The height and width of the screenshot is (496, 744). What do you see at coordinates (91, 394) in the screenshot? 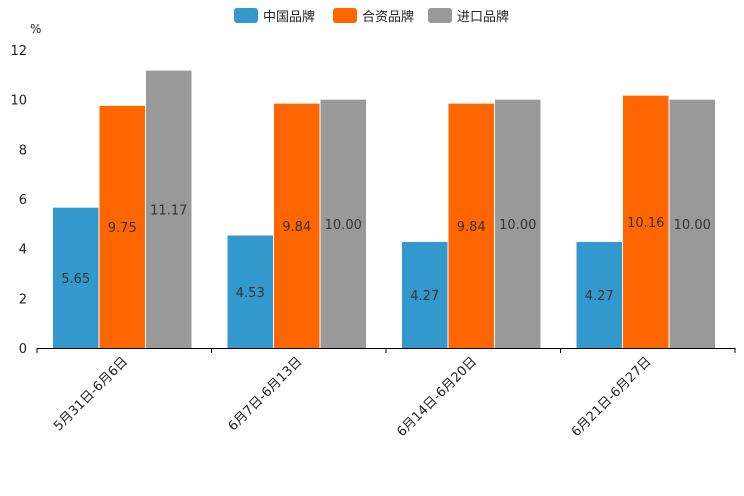
I see `x-tick-label: 5月31日-6月6日` at bounding box center [91, 394].